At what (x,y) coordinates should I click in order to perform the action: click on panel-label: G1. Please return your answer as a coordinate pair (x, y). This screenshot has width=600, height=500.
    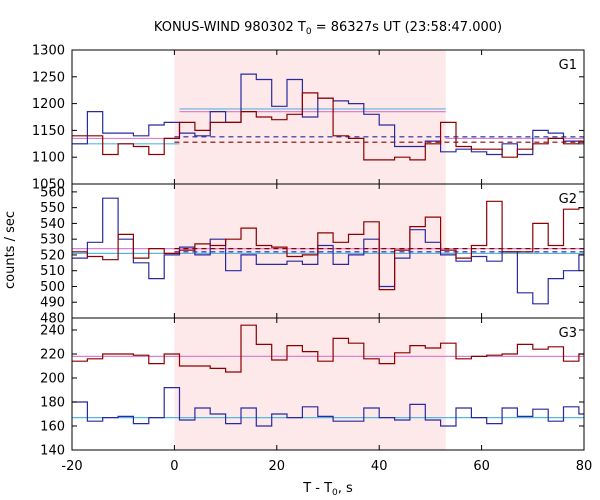
    Looking at the image, I should click on (568, 65).